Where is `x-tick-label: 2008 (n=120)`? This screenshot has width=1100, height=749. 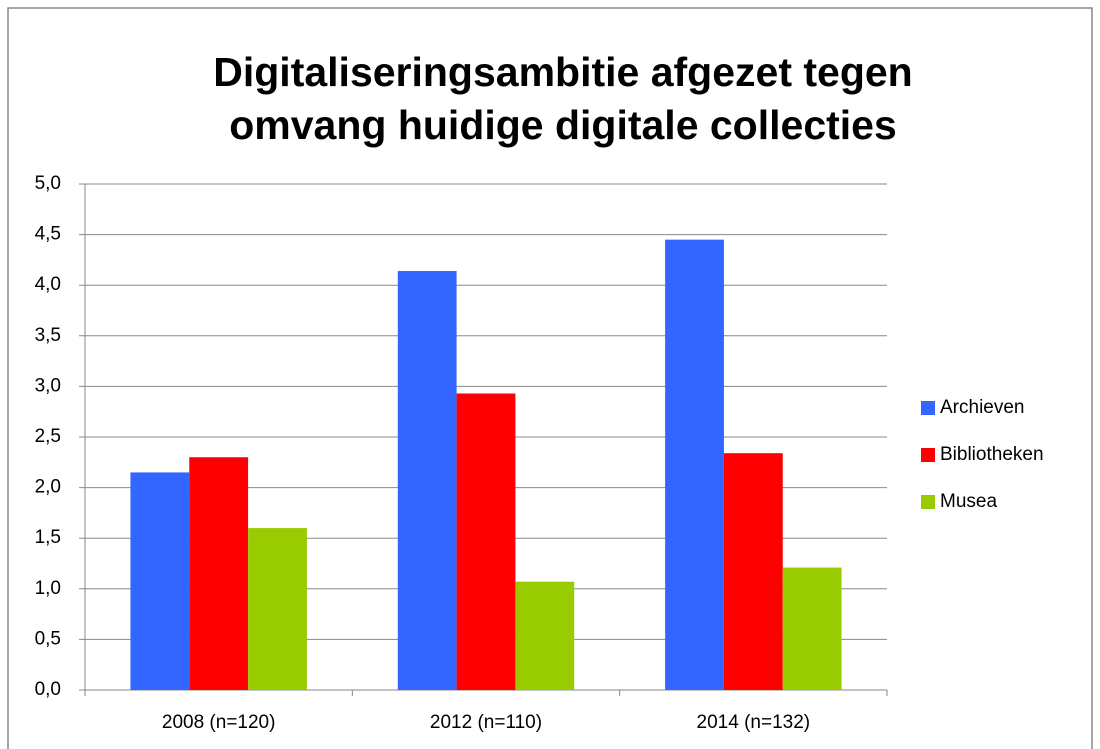 x-tick-label: 2008 (n=120) is located at coordinates (219, 722).